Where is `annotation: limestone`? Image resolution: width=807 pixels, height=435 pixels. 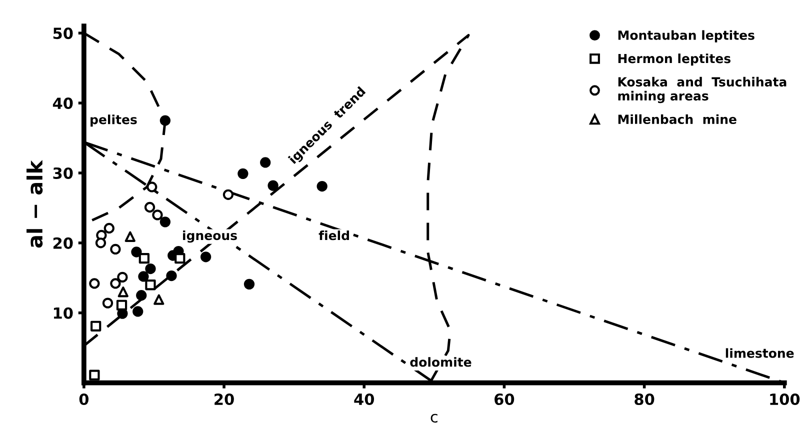
annotation: limestone is located at coordinates (760, 353).